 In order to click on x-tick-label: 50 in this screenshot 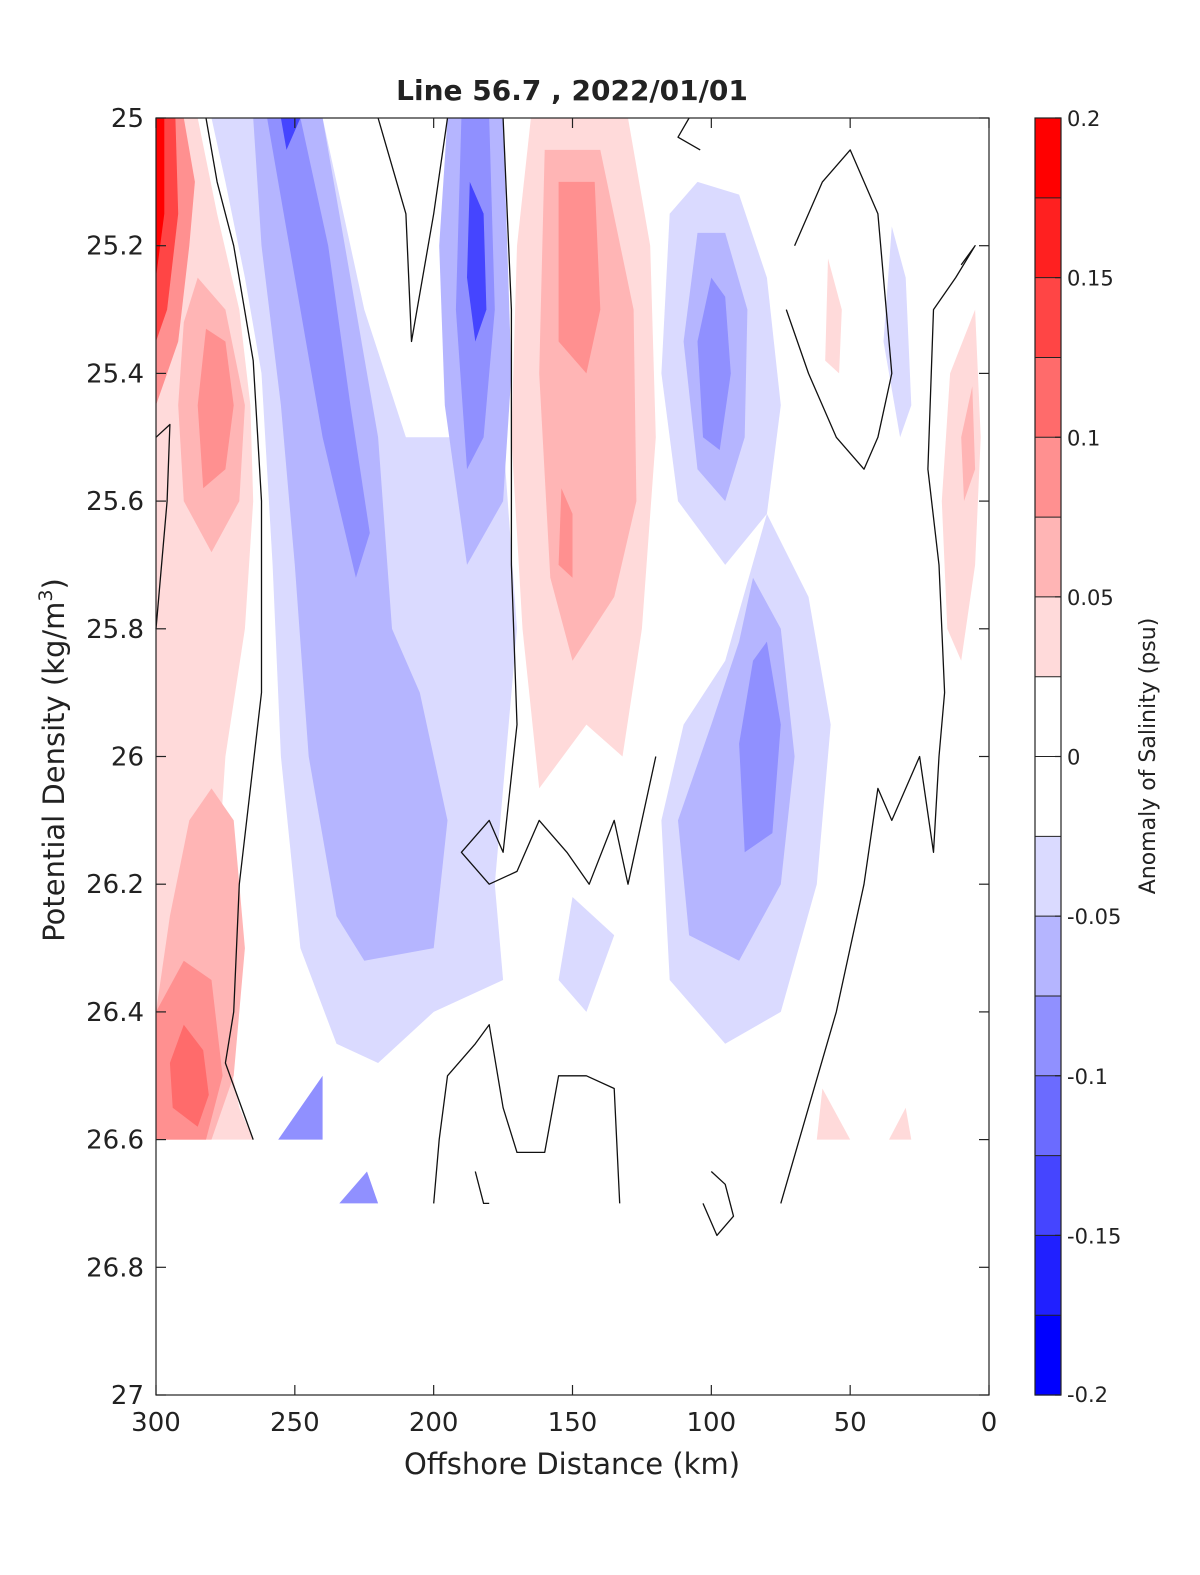, I will do `click(850, 1423)`.